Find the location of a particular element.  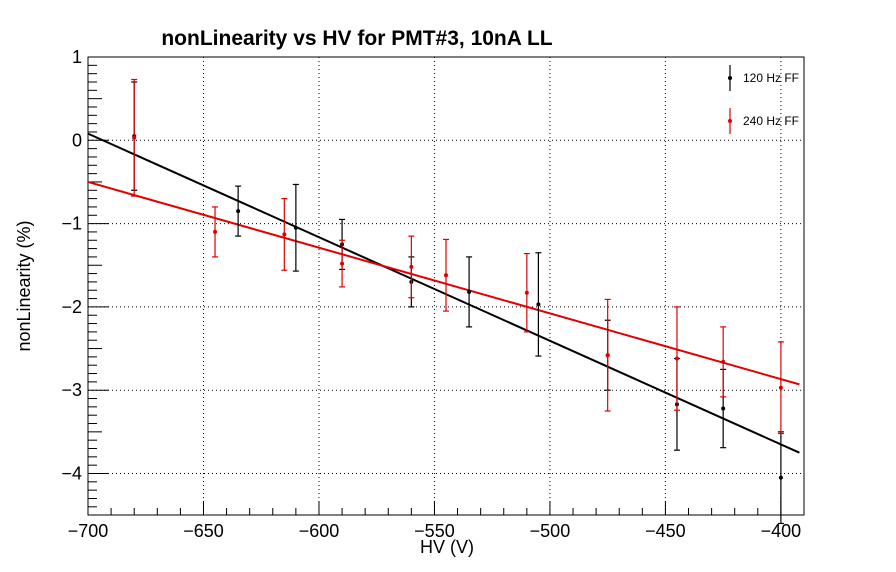

x-tick-label: −700 is located at coordinates (88, 531).